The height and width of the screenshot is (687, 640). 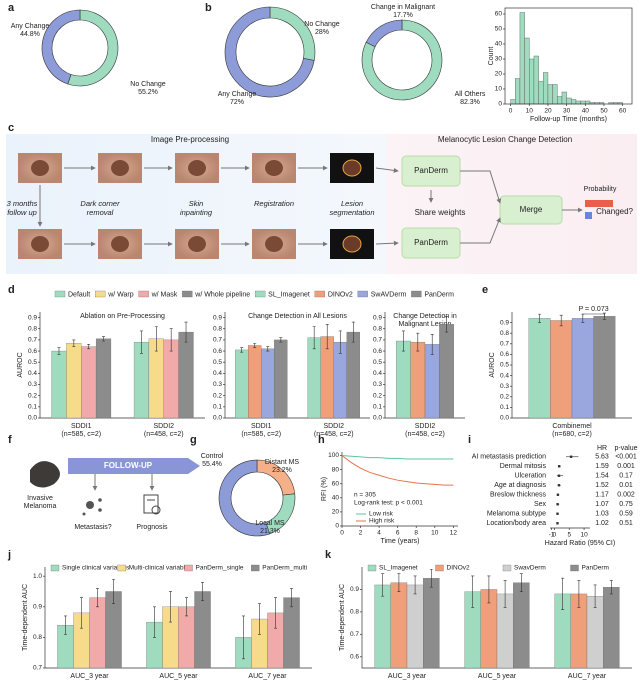 What do you see at coordinates (120, 294) in the screenshot?
I see `legend-label: w/ Warp` at bounding box center [120, 294].